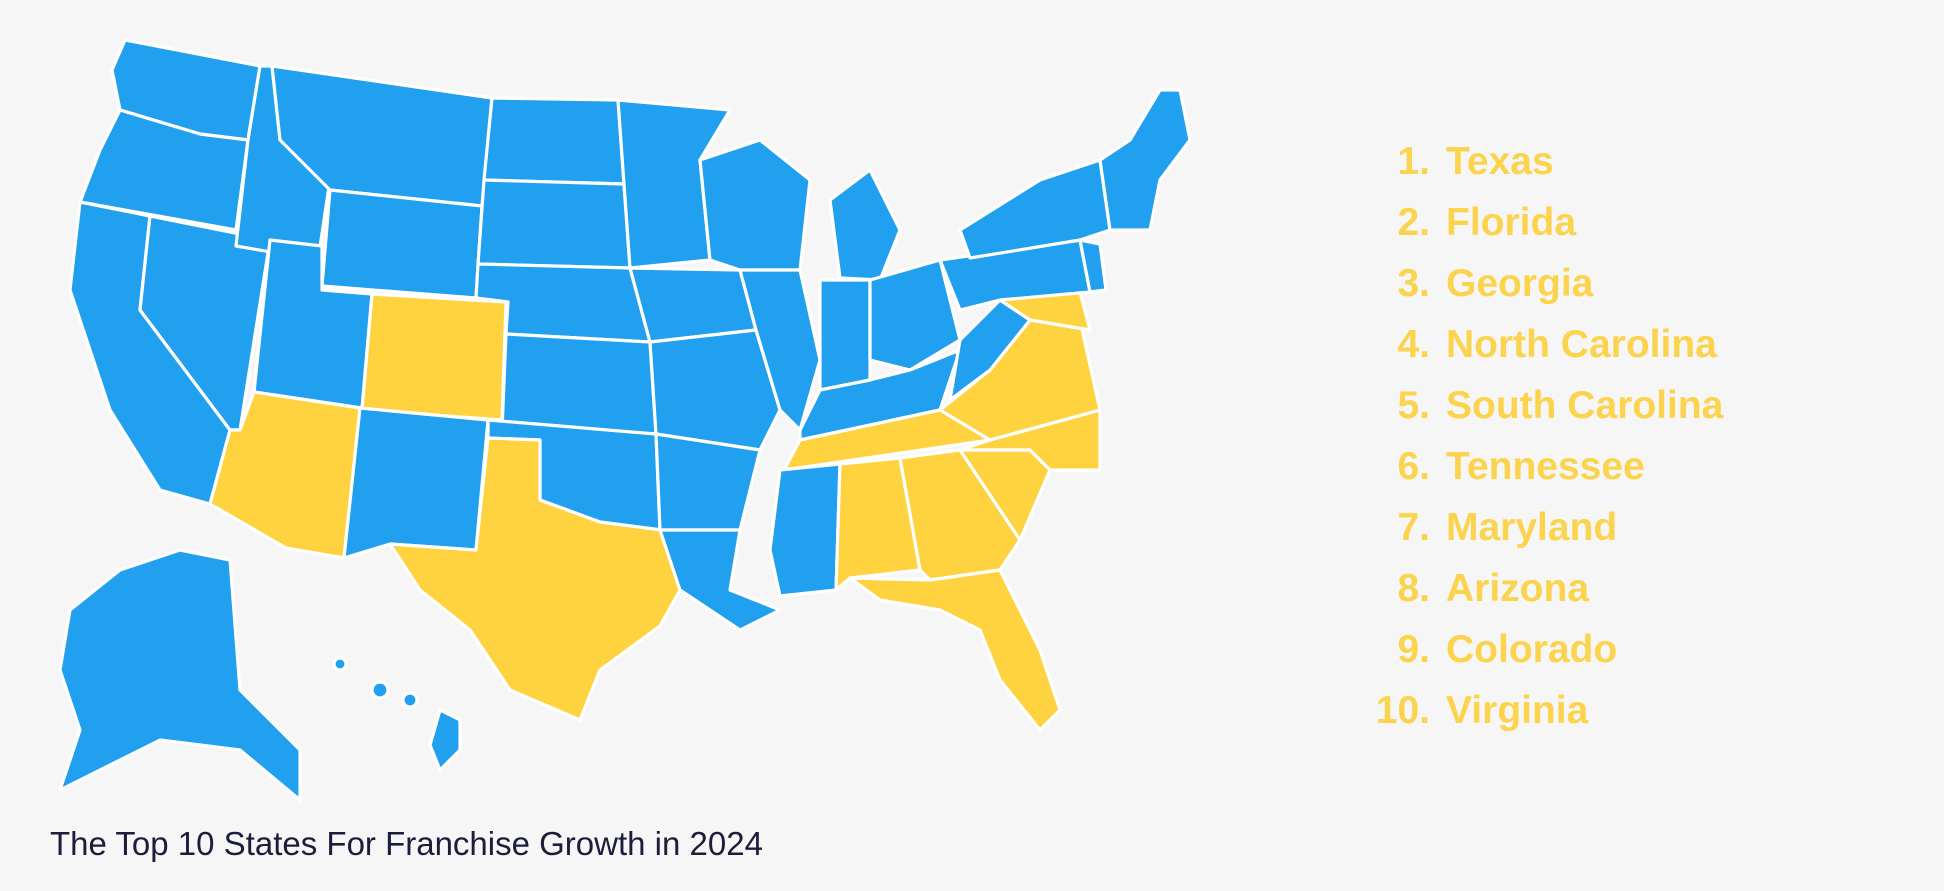 This screenshot has height=891, width=1944. What do you see at coordinates (878, 524) in the screenshot?
I see `state-alabama` at bounding box center [878, 524].